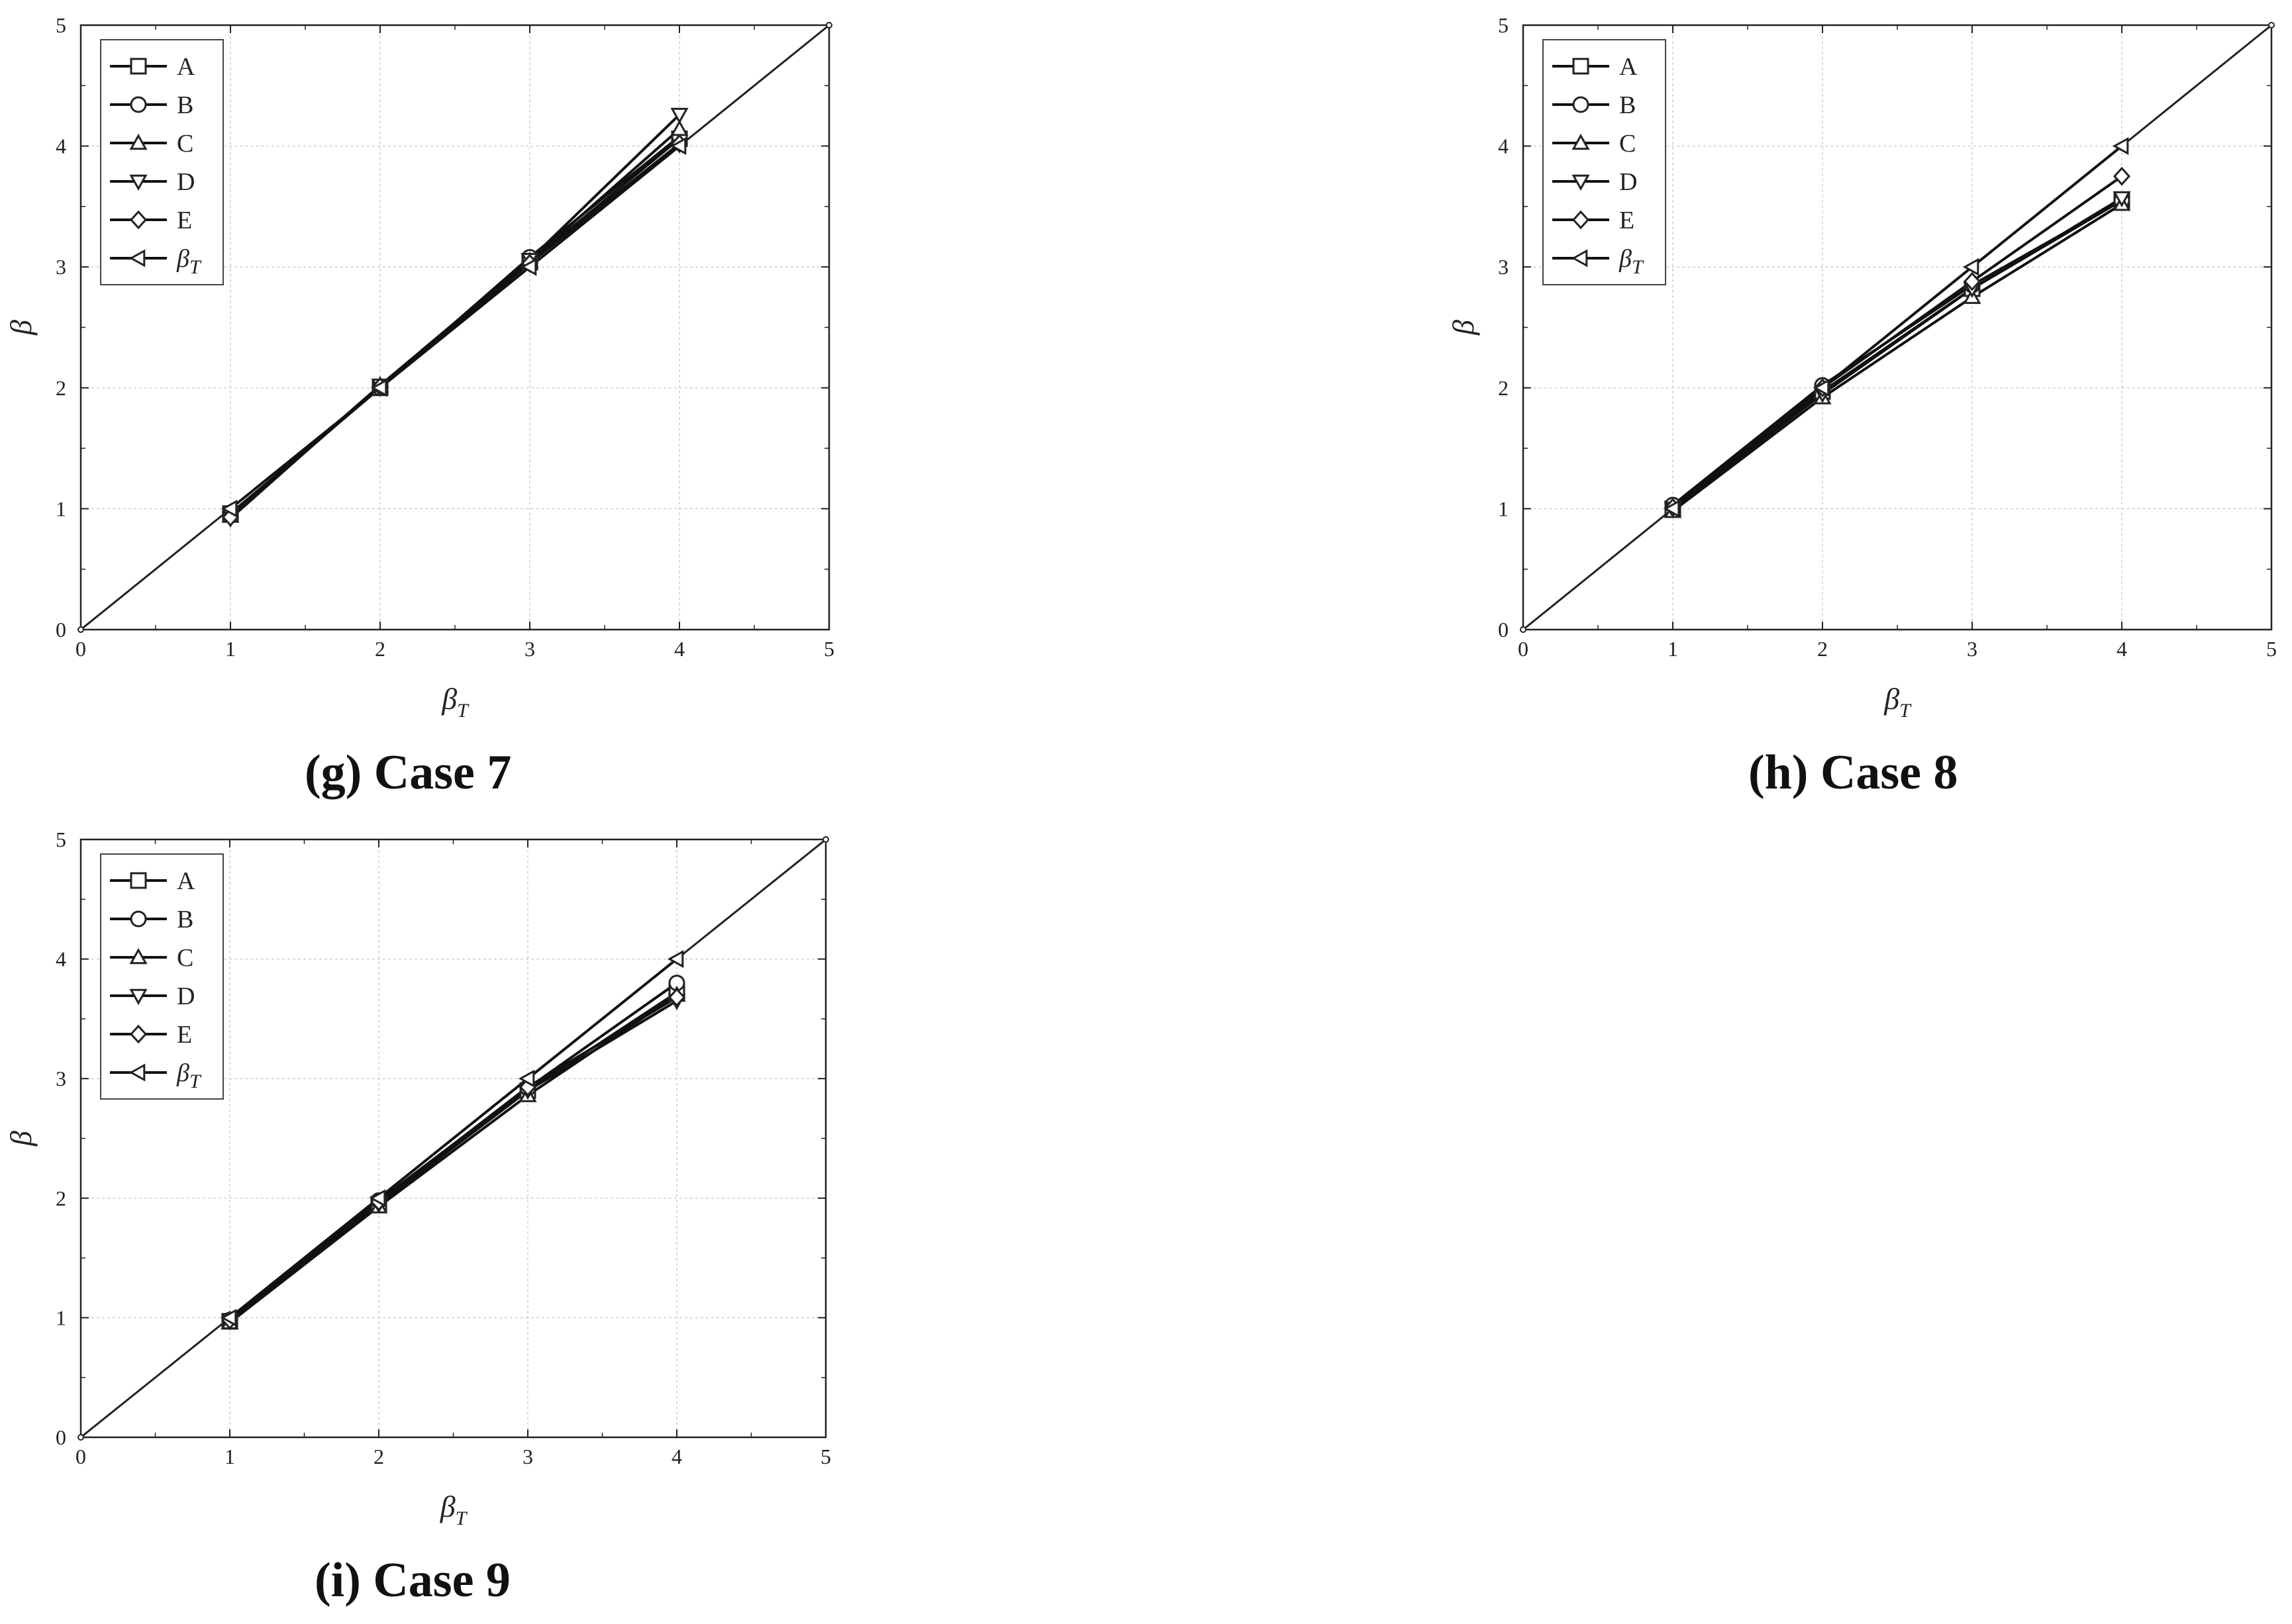  I want to click on y-axis-label: β, so click(21, 328).